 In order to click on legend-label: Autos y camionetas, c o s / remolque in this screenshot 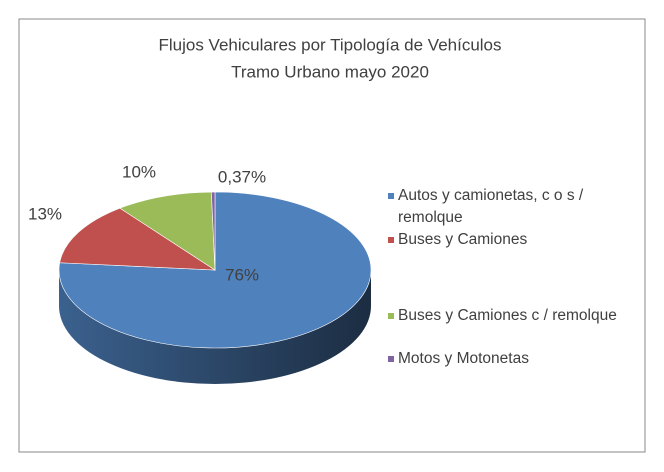, I will do `click(491, 206)`.